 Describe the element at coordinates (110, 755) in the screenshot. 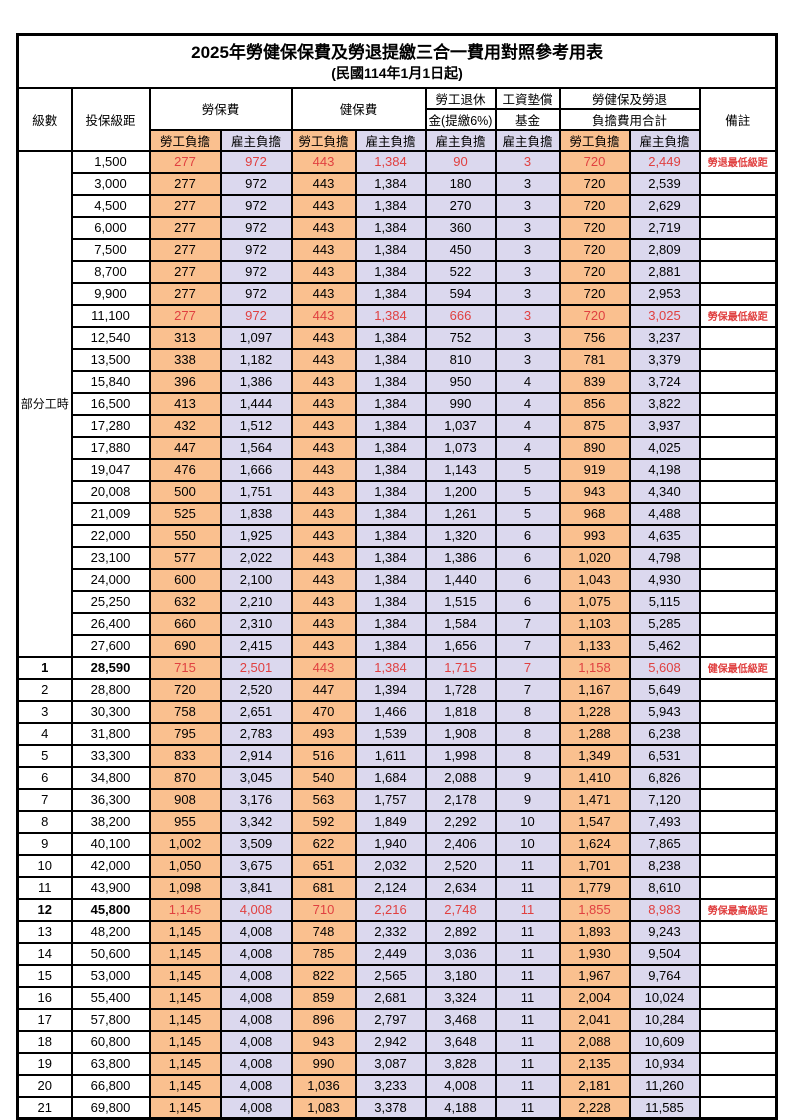

I see `insured-bracket-cell: 33,300` at that location.